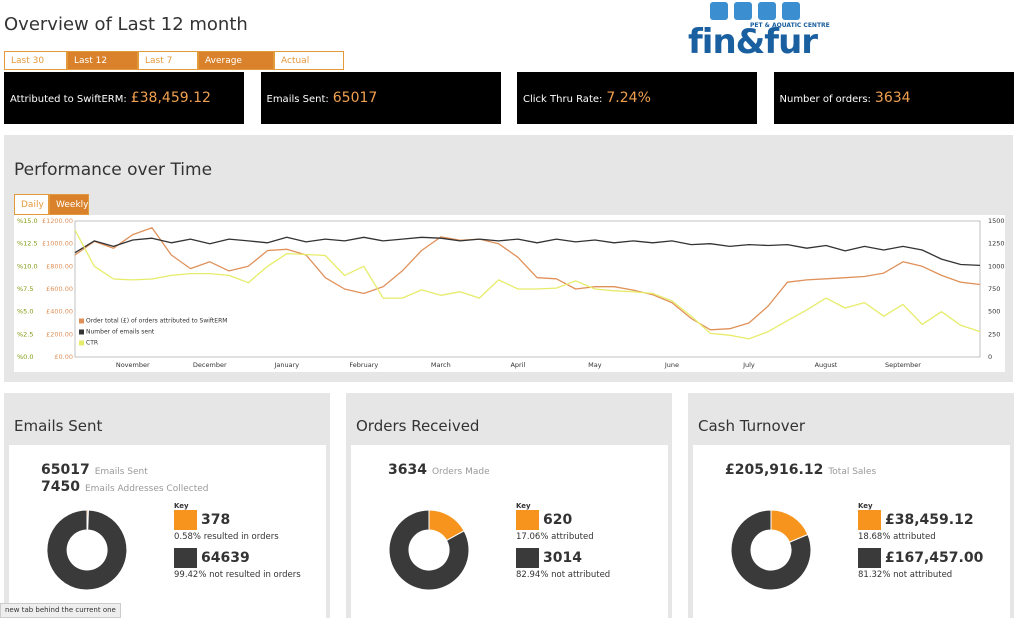 The image size is (1024, 618). I want to click on key-label: 18.68% attributed, so click(897, 537).